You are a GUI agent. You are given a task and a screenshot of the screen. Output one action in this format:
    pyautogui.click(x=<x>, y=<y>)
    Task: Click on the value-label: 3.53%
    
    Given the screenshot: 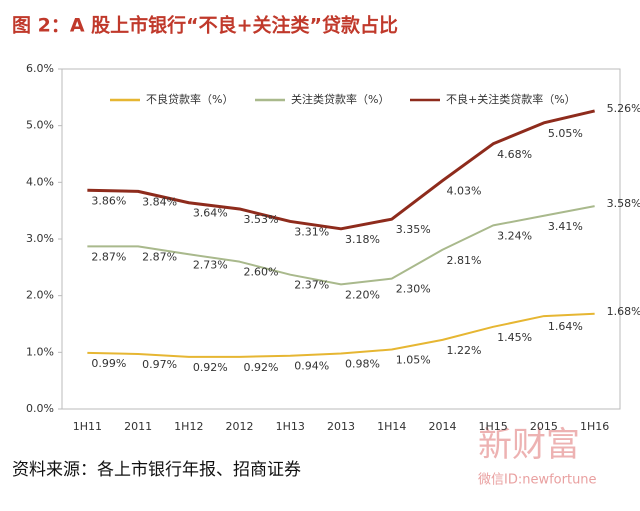 What is the action you would take?
    pyautogui.click(x=261, y=219)
    